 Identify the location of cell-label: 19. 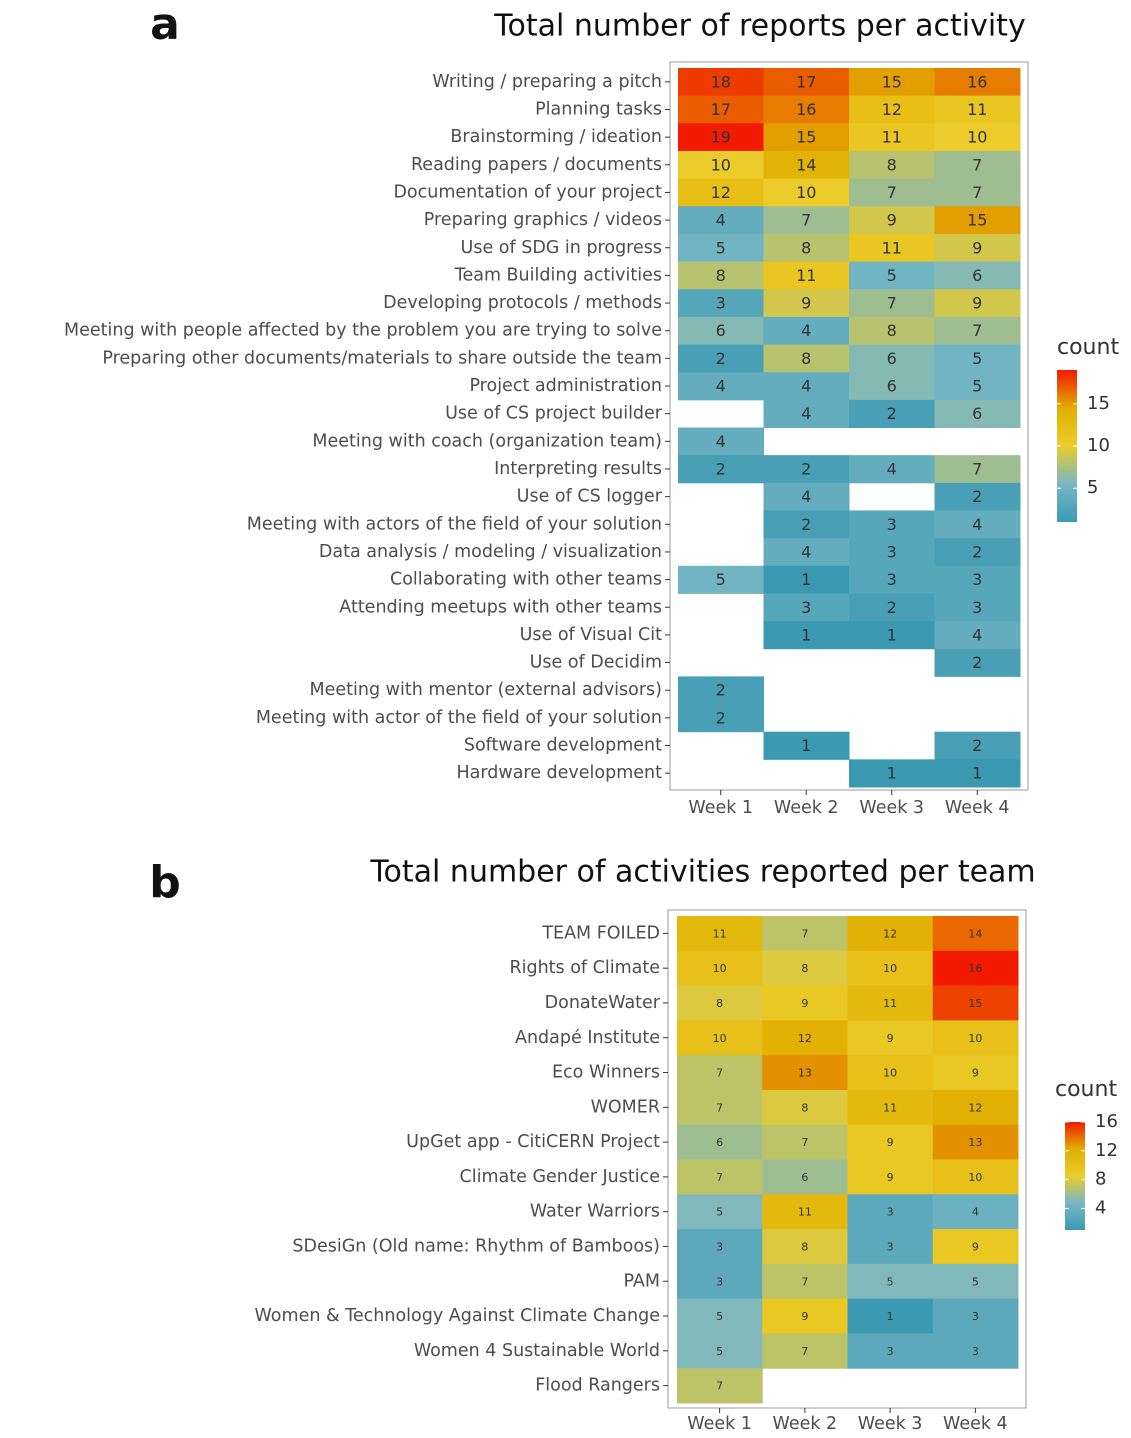
(721, 137).